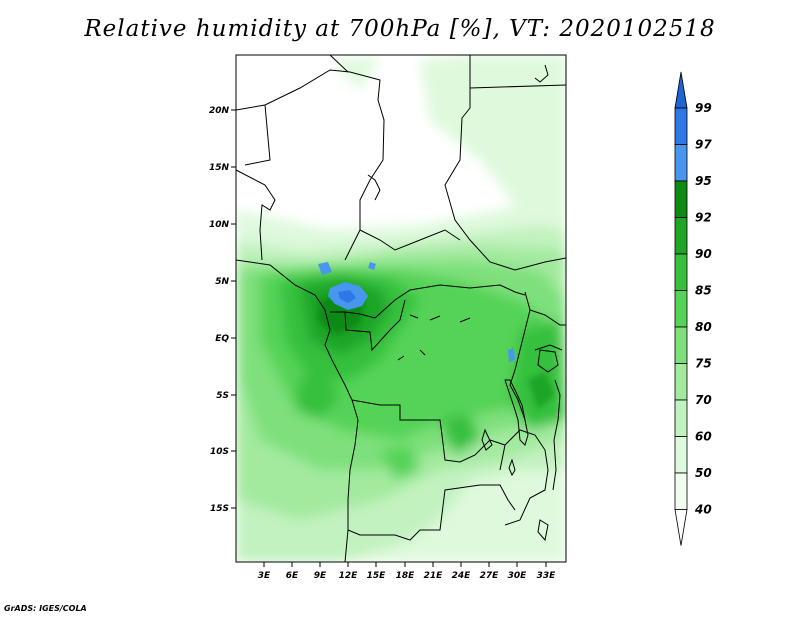 This screenshot has height=618, width=800. I want to click on lat-label: 20N, so click(219, 111).